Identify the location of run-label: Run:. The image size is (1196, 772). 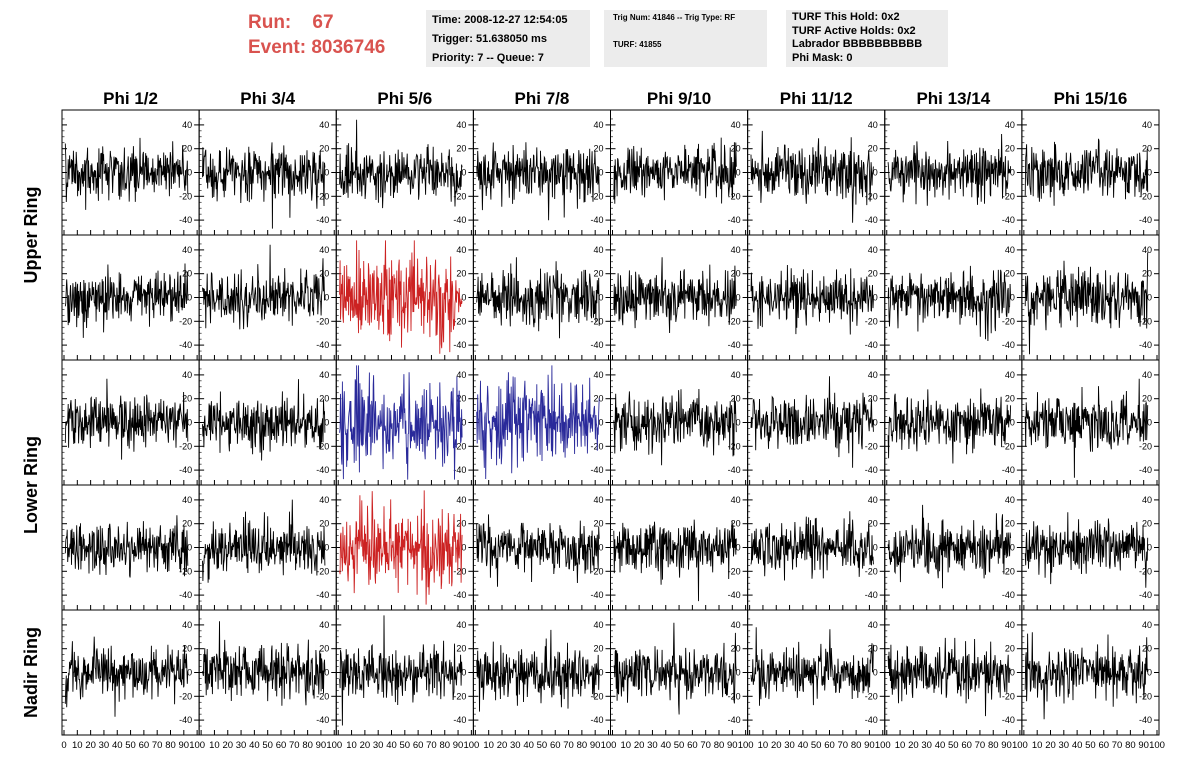
(270, 22).